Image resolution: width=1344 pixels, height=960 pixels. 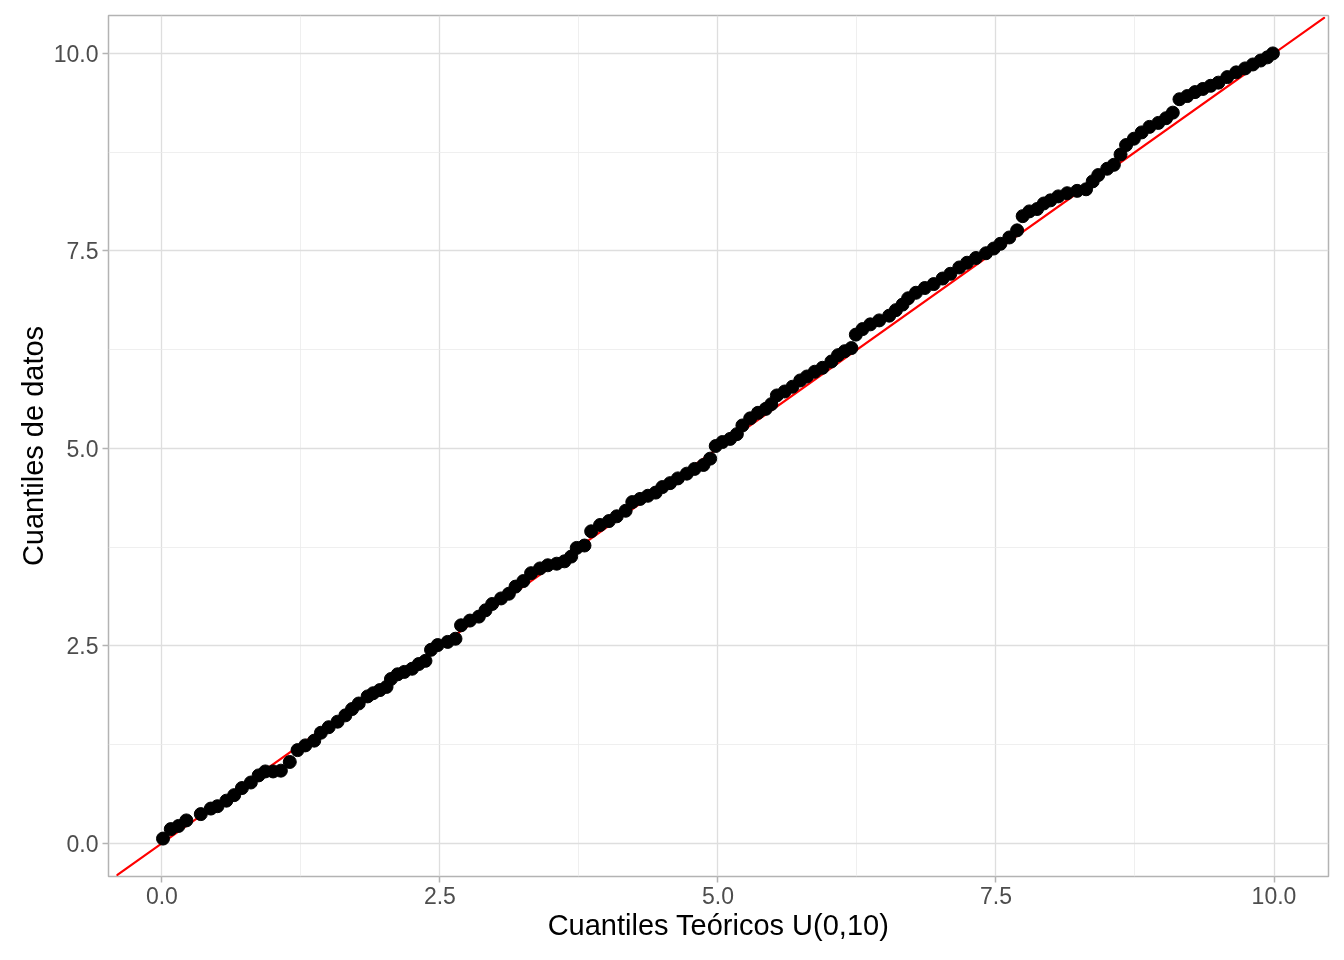 What do you see at coordinates (82, 251) in the screenshot?
I see `y-tick-label: 7.5` at bounding box center [82, 251].